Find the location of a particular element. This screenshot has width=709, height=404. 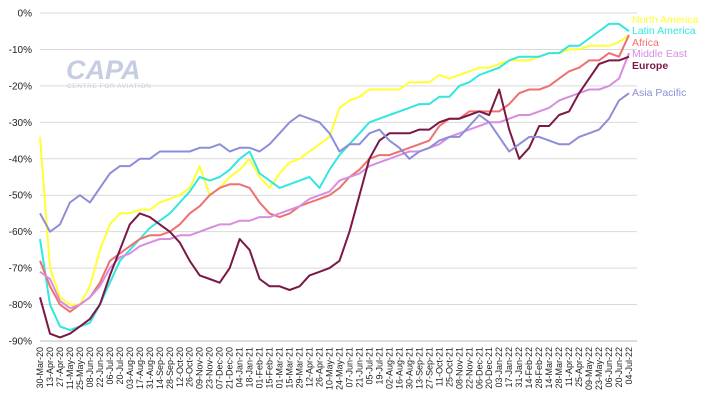

y-tick-label: -40% is located at coordinates (20, 159).